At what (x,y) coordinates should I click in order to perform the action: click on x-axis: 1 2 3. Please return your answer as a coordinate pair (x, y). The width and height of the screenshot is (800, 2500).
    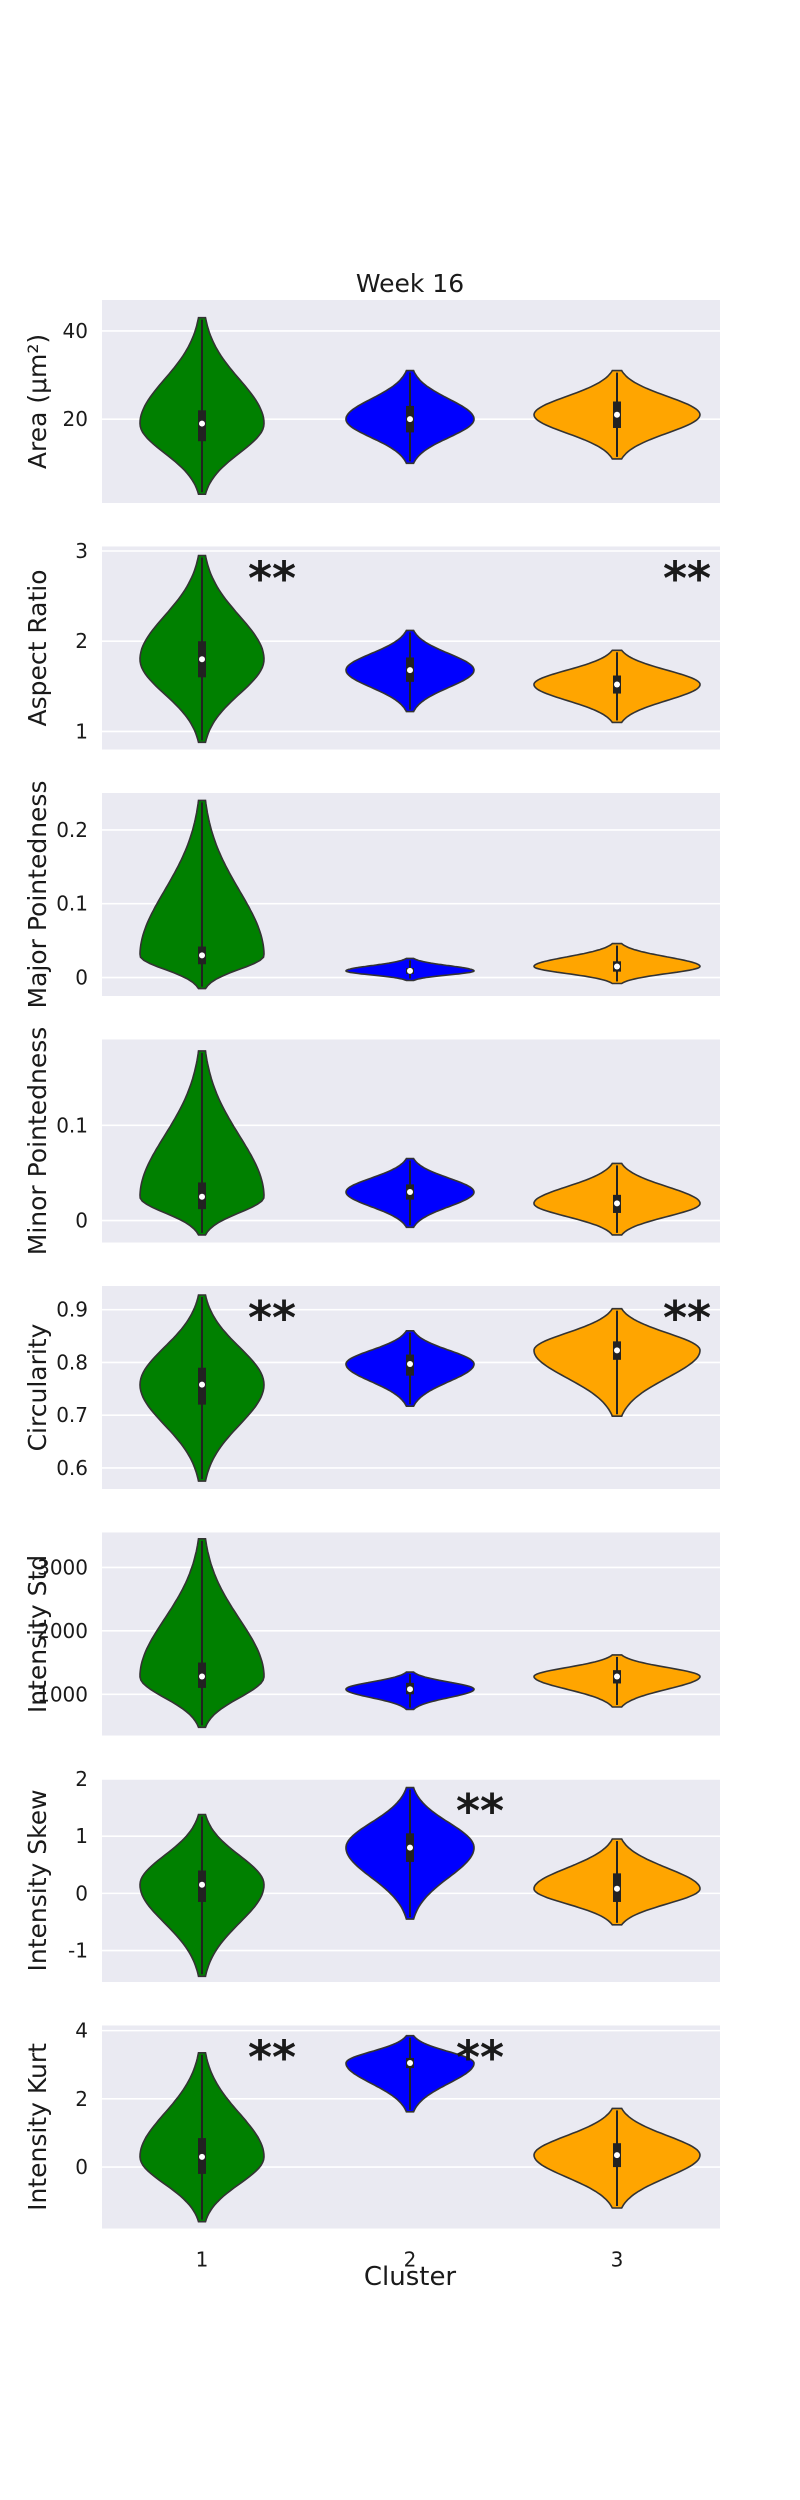
    Looking at the image, I should click on (410, 2260).